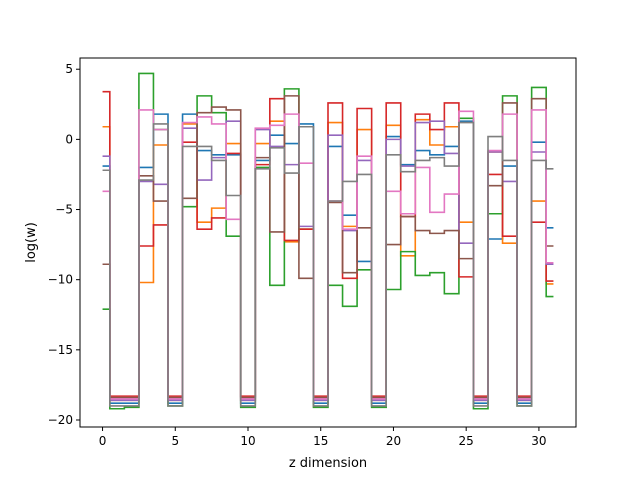 Image resolution: width=640 pixels, height=484 pixels. Describe the element at coordinates (60, 350) in the screenshot. I see `y-tick-label: −15` at that location.